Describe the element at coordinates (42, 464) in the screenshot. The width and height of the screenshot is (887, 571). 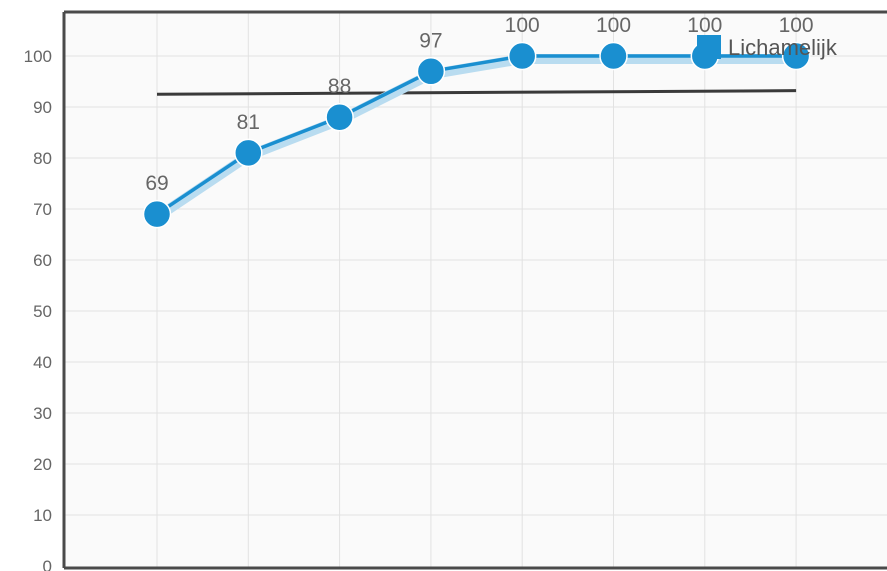
I see `y-tick-label: 20` at that location.